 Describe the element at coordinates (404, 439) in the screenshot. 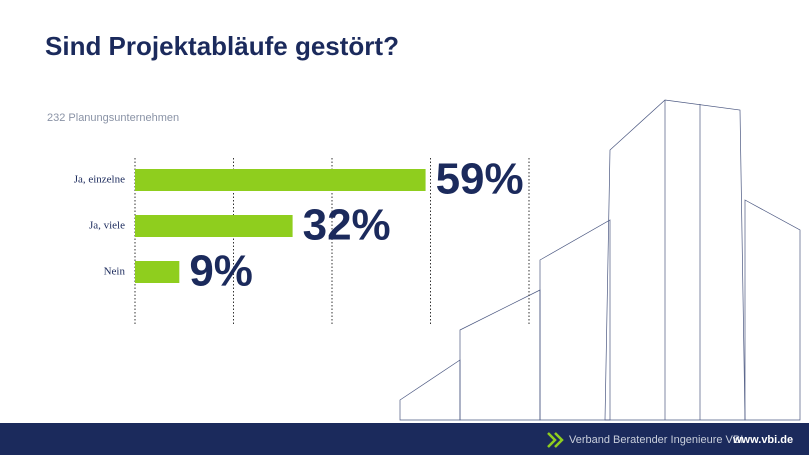

I see `footer-band` at that location.